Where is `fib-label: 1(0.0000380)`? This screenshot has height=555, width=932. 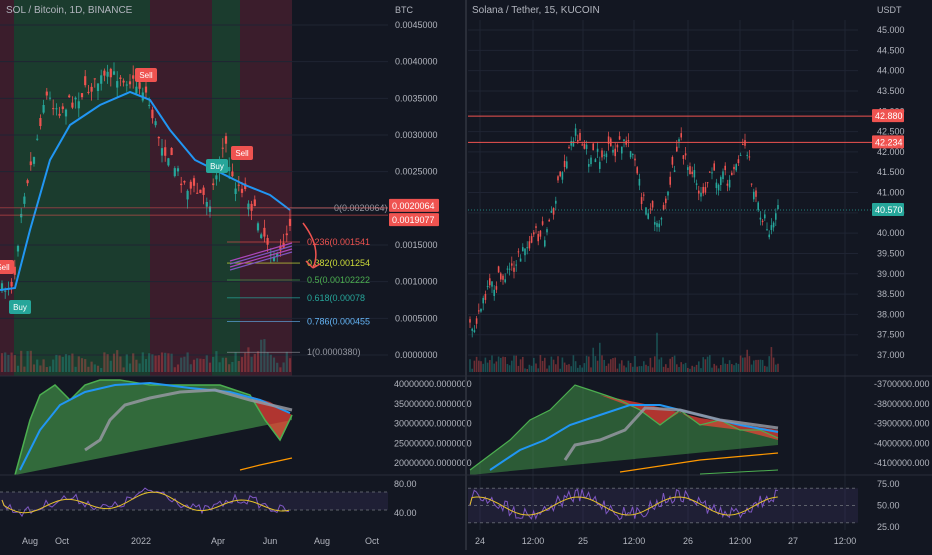 fib-label: 1(0.0000380) is located at coordinates (334, 352).